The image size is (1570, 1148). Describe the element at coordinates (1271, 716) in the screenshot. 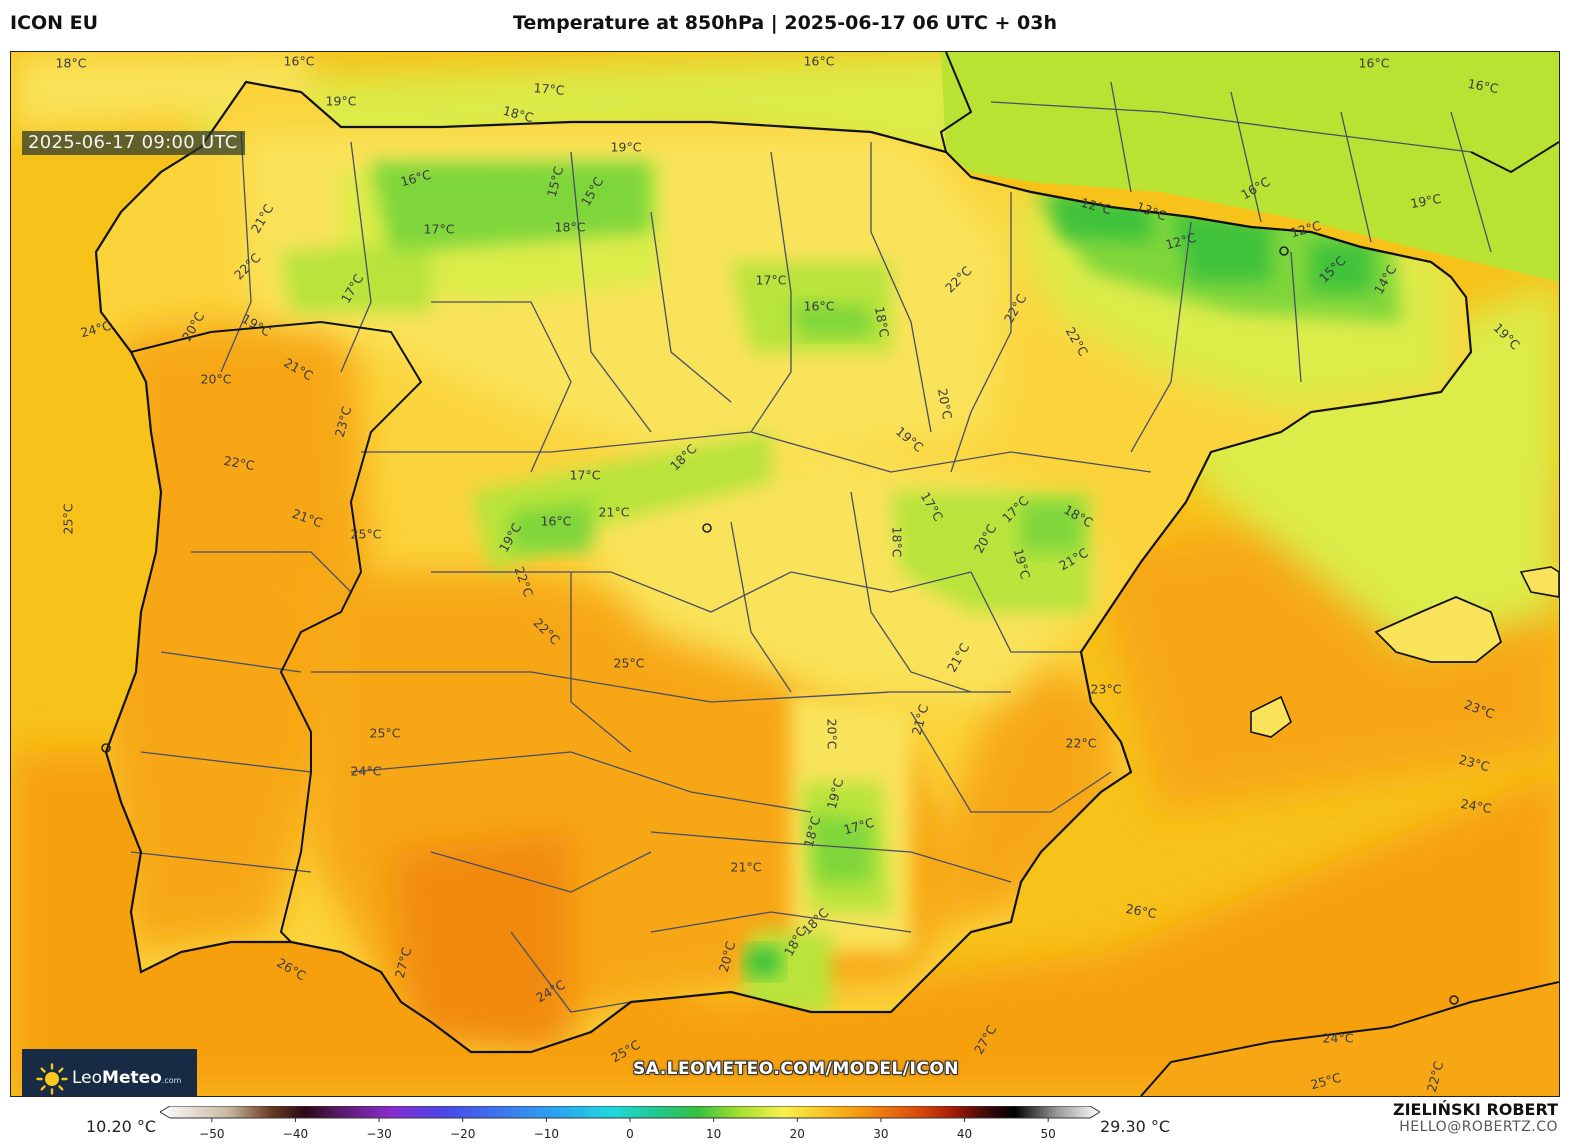

I see `ibiza-island` at that location.